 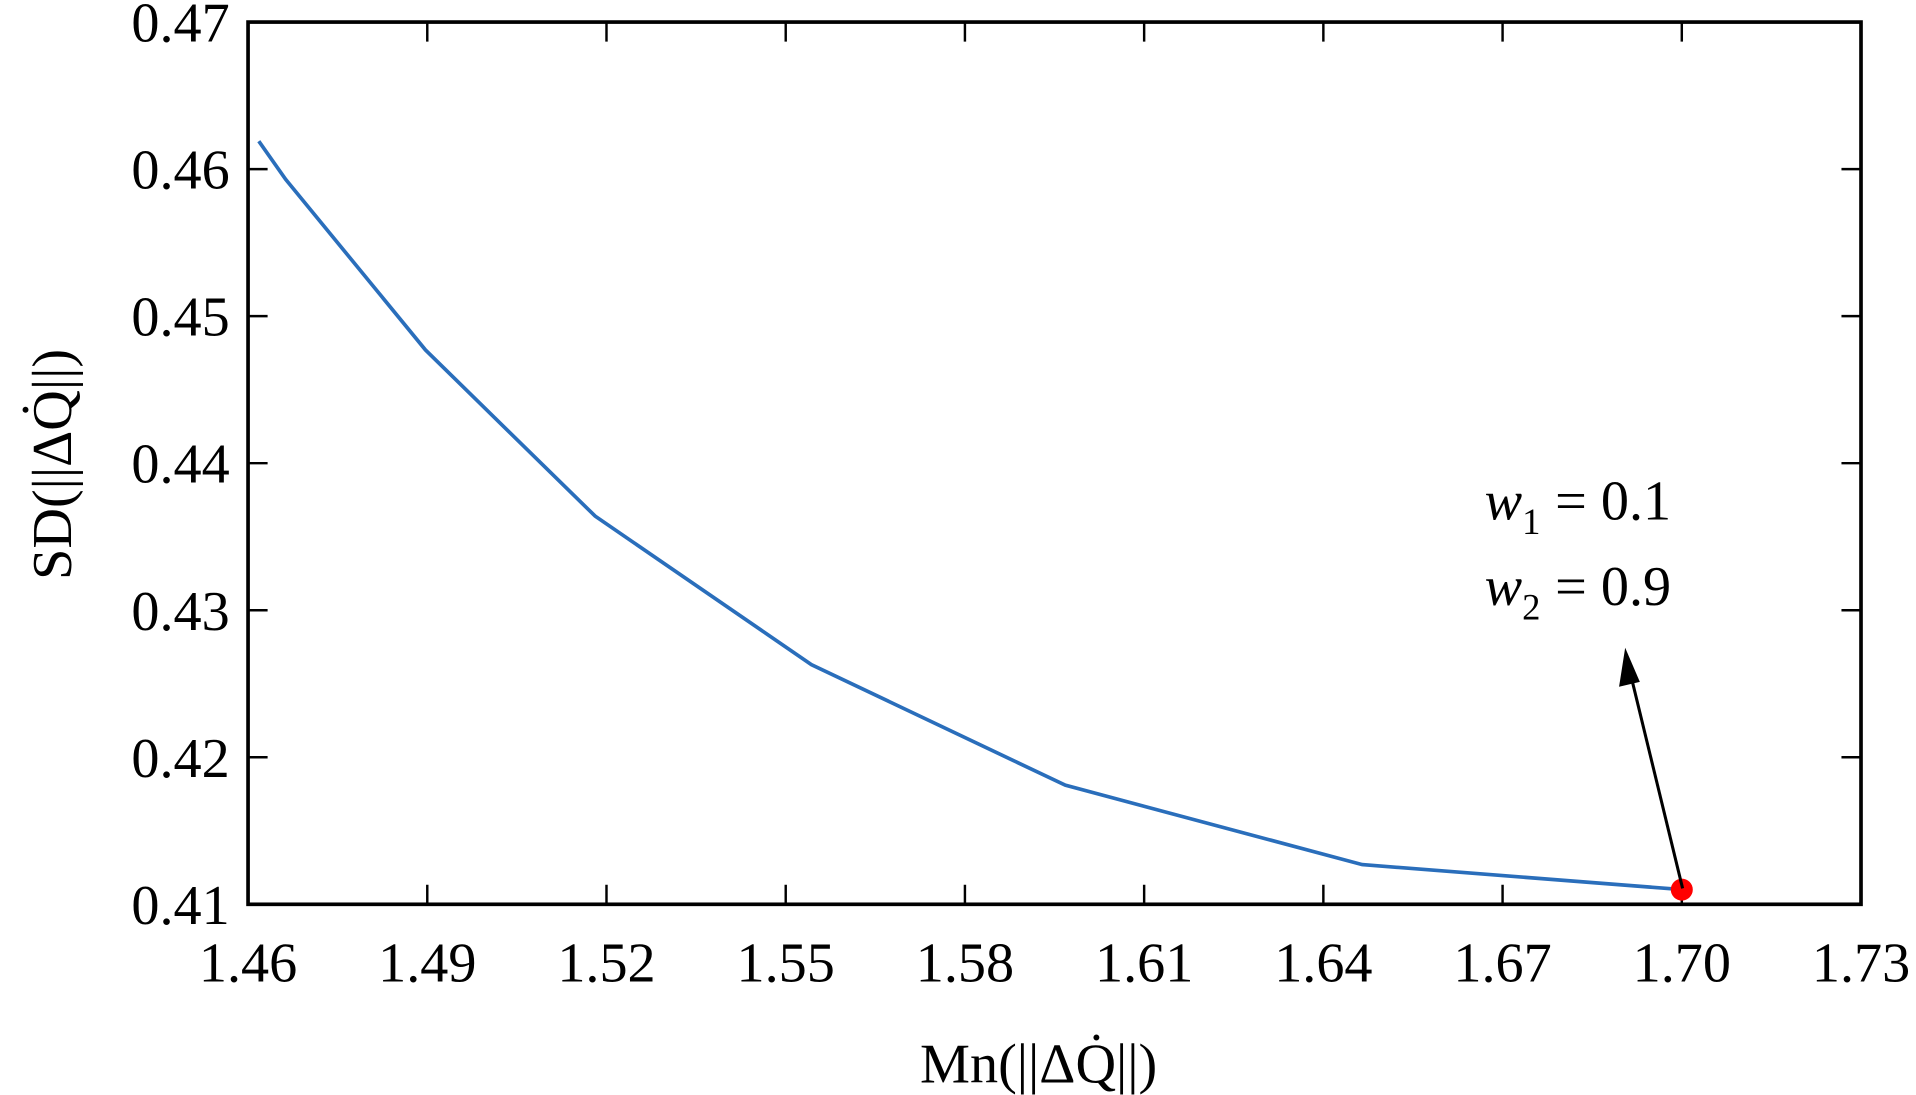 What do you see at coordinates (1578, 592) in the screenshot?
I see `annotation-w2: w2 = 0.9` at bounding box center [1578, 592].